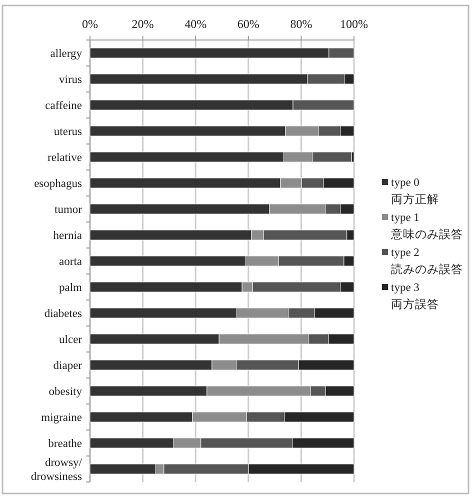  What do you see at coordinates (301, 24) in the screenshot?
I see `x-tick-label: 80%` at bounding box center [301, 24].